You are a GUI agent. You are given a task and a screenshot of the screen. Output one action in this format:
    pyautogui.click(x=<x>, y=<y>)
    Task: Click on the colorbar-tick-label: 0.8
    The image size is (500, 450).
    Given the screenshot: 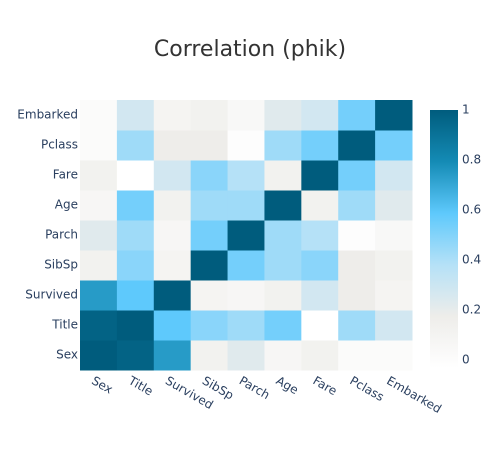 What is the action you would take?
    pyautogui.click(x=471, y=160)
    